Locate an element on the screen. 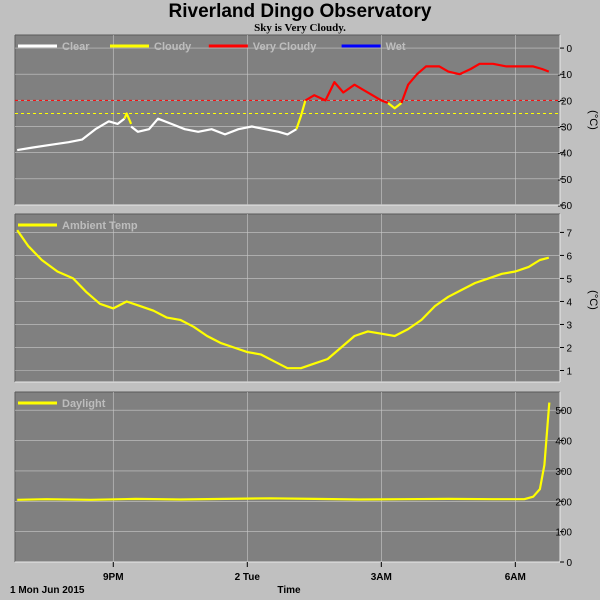  y-tick-label: -60 is located at coordinates (565, 206).